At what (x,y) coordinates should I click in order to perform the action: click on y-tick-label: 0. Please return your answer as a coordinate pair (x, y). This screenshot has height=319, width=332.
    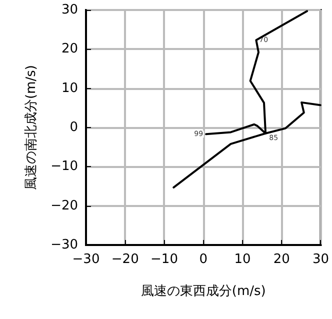
    Looking at the image, I should click on (74, 127).